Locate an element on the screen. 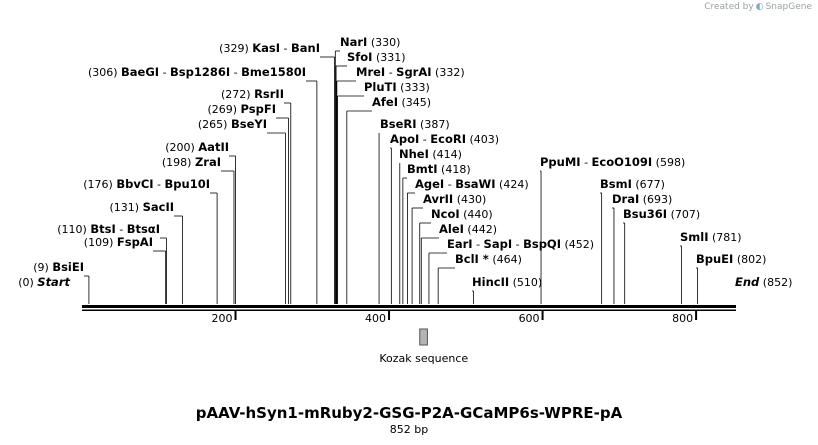 The width and height of the screenshot is (818, 445). enzyme-name: EcoO109I is located at coordinates (622, 162).